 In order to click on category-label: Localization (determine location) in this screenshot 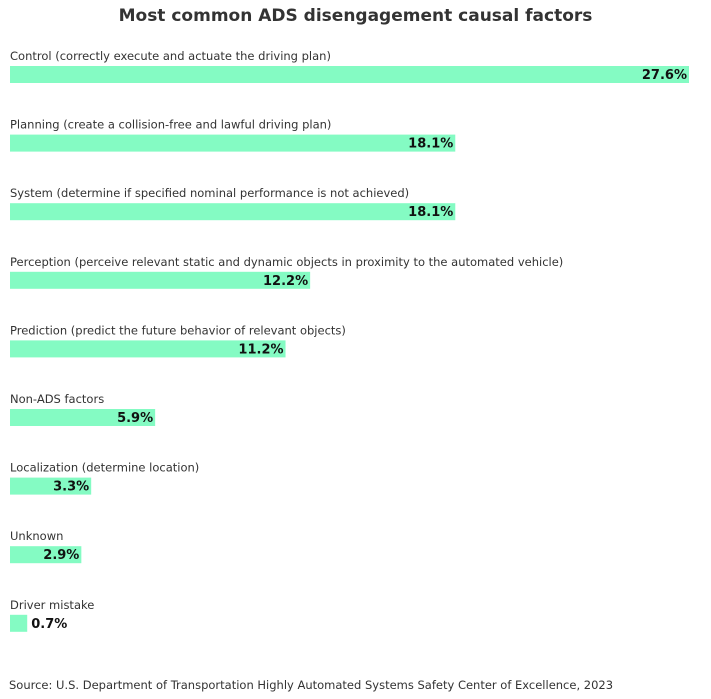, I will do `click(104, 468)`.